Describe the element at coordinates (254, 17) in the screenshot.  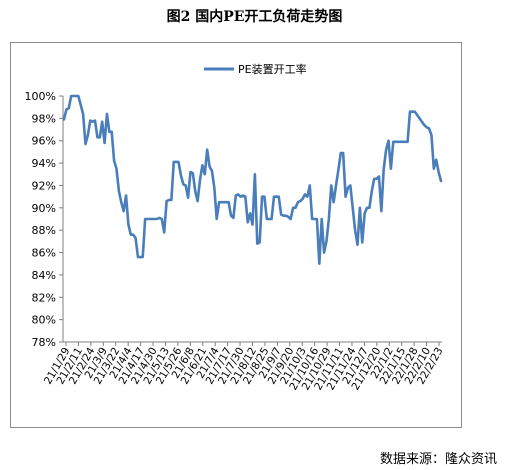
I see `figure-title: 图2 国内PE开工负荷走势图` at that location.